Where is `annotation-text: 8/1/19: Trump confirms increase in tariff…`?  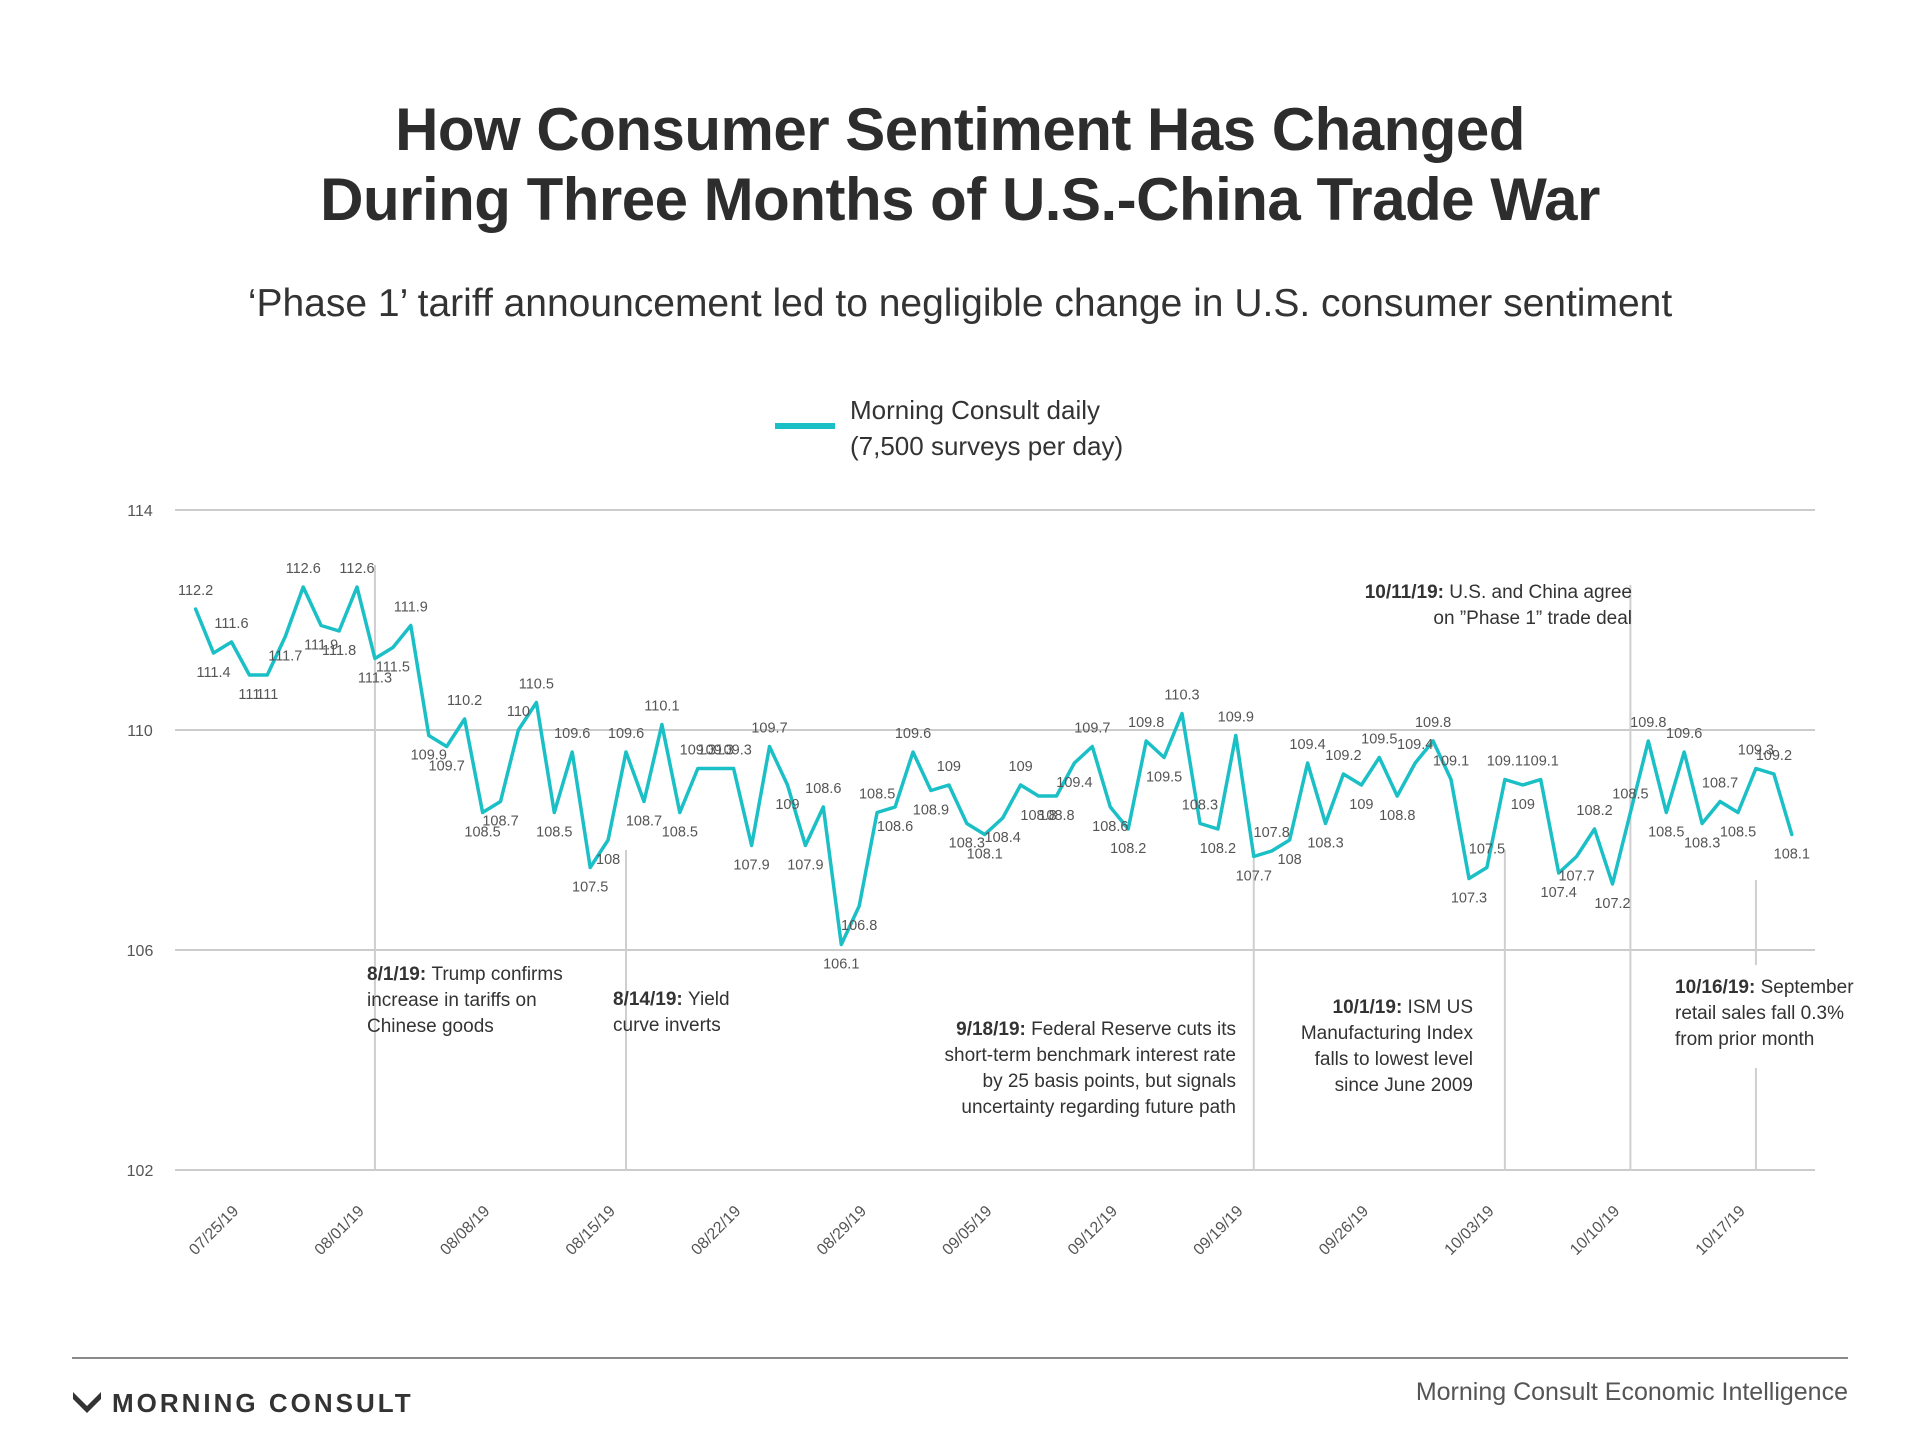 annotation-text: 8/1/19: Trump confirms increase in tariff… is located at coordinates (465, 1000).